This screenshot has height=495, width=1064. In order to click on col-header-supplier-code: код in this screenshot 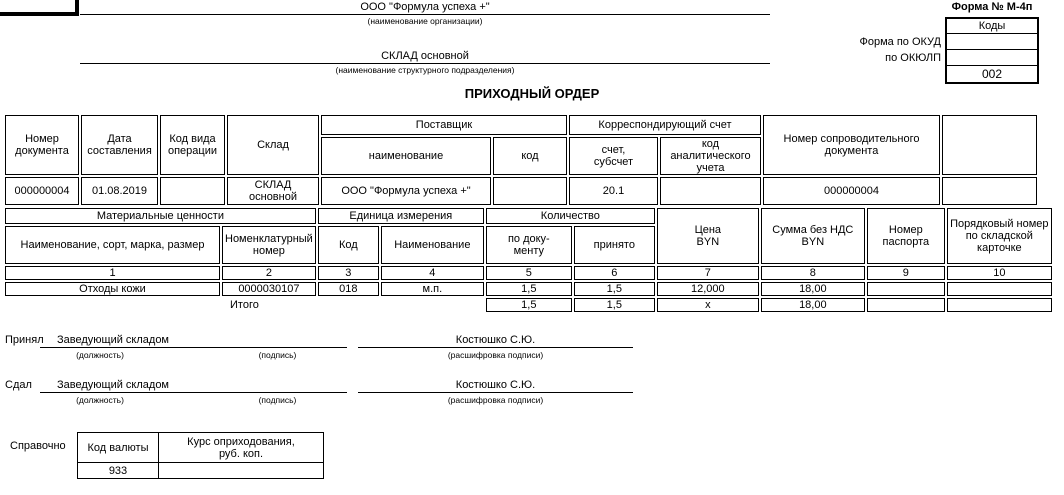, I will do `click(530, 156)`.